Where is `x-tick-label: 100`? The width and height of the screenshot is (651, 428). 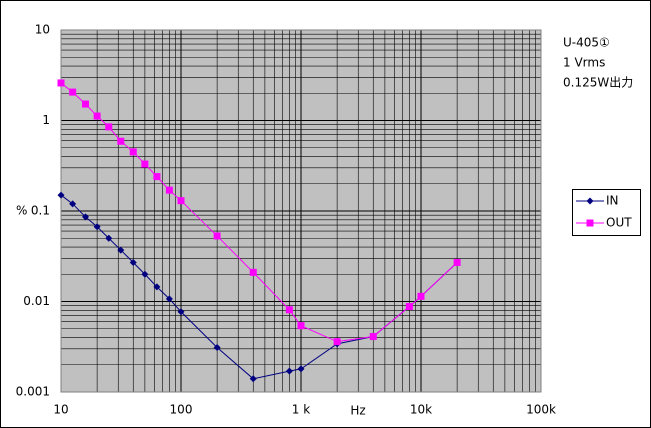
x-tick-label: 100 is located at coordinates (181, 410).